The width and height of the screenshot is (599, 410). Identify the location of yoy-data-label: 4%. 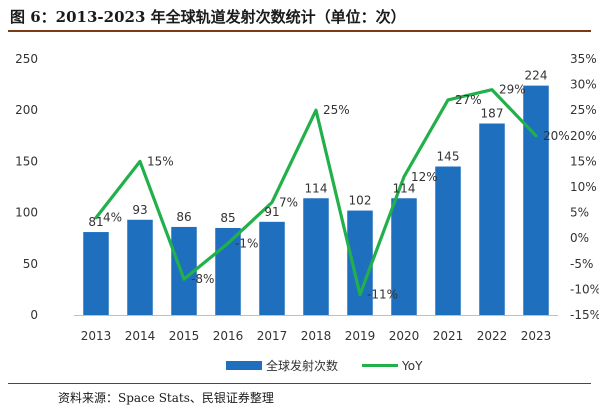
(112, 218).